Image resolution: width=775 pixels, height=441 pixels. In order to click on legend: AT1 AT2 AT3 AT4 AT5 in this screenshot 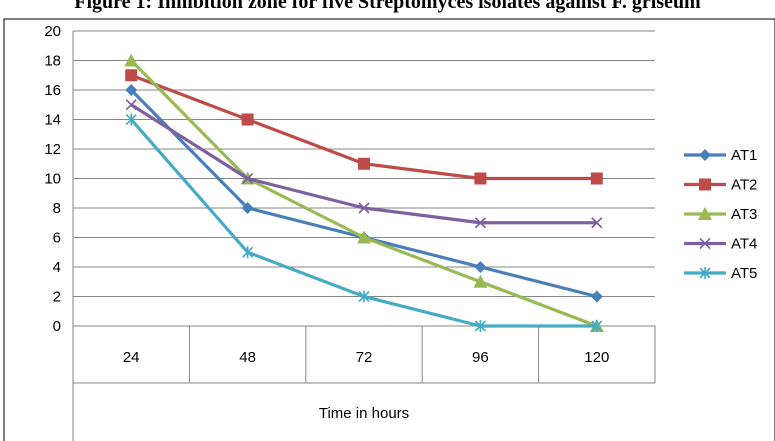, I will do `click(720, 214)`.